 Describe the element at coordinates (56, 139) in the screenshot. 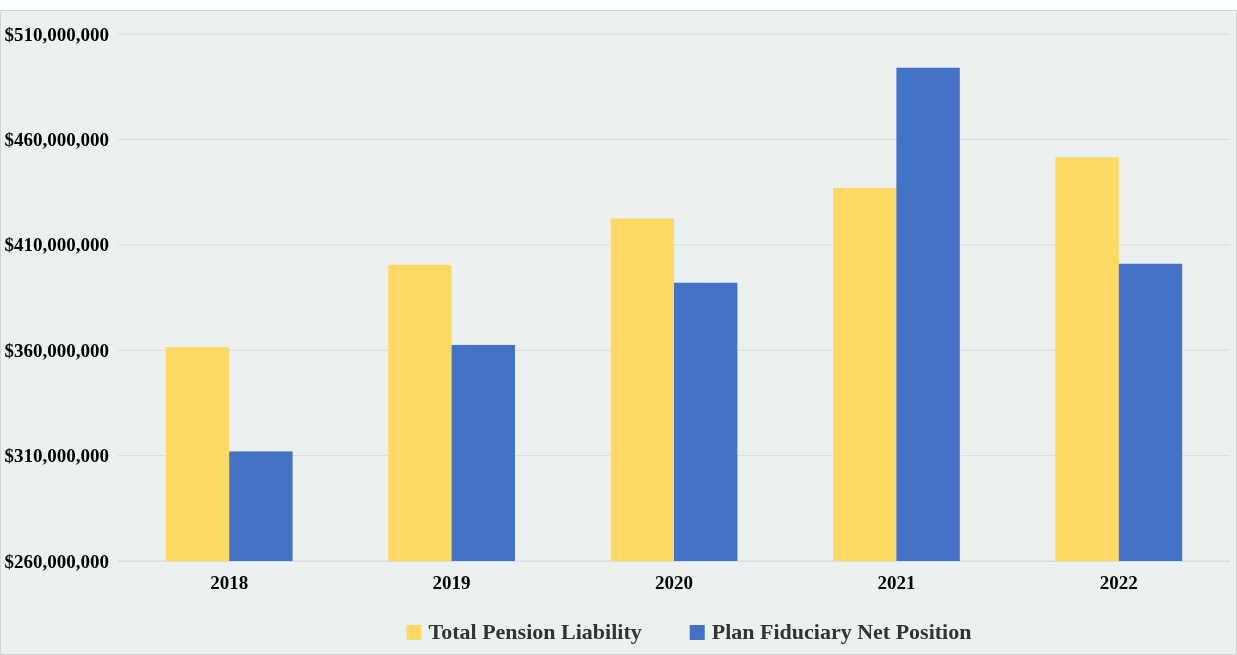

I see `y-tick-label: $460,000,000` at that location.